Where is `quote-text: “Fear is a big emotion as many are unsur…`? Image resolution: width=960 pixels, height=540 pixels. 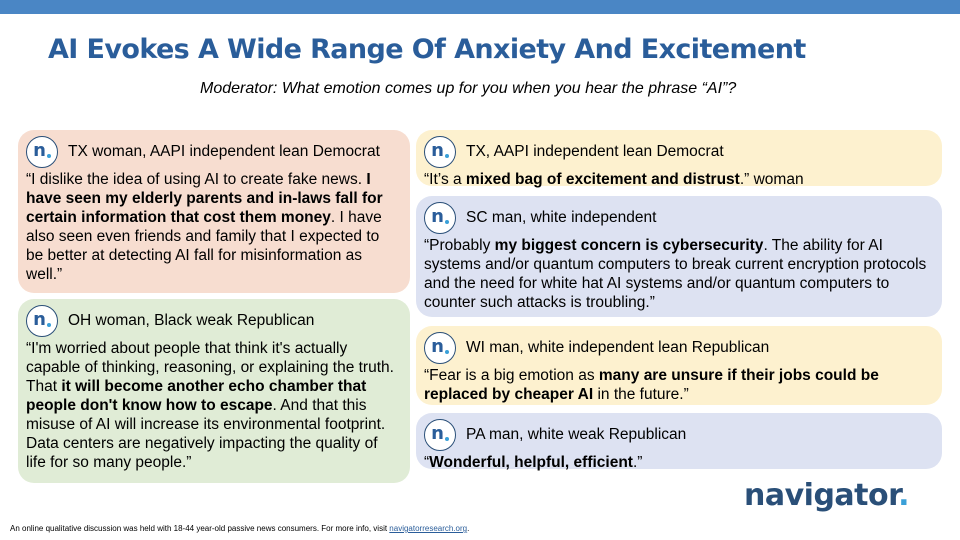
quote-text: “Fear is a big emotion as many are unsur… is located at coordinates (651, 385).